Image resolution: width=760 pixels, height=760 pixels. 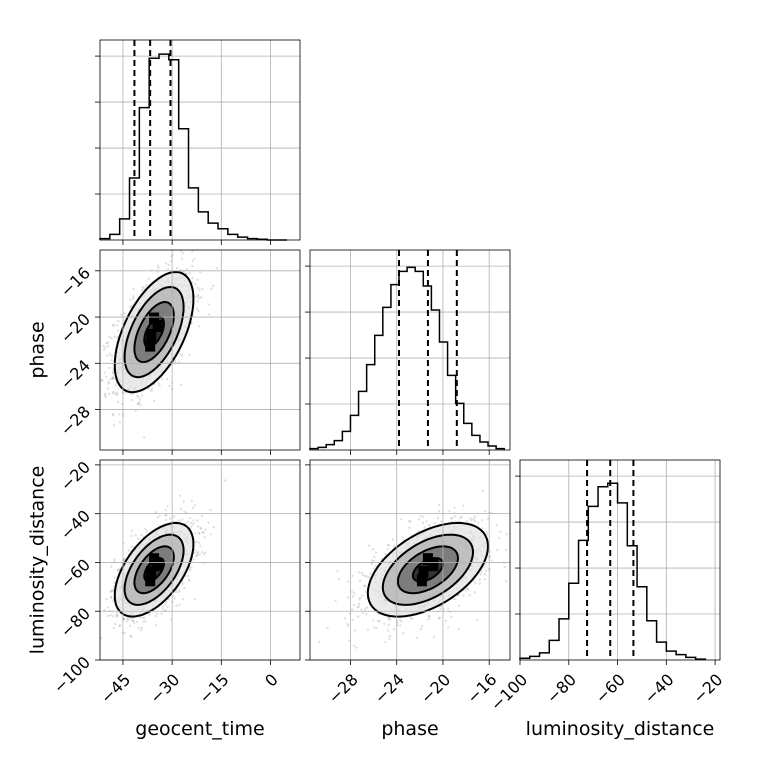 What do you see at coordinates (411, 562) in the screenshot?
I see `joint-panel-phase-luminosity_distance` at bounding box center [411, 562].